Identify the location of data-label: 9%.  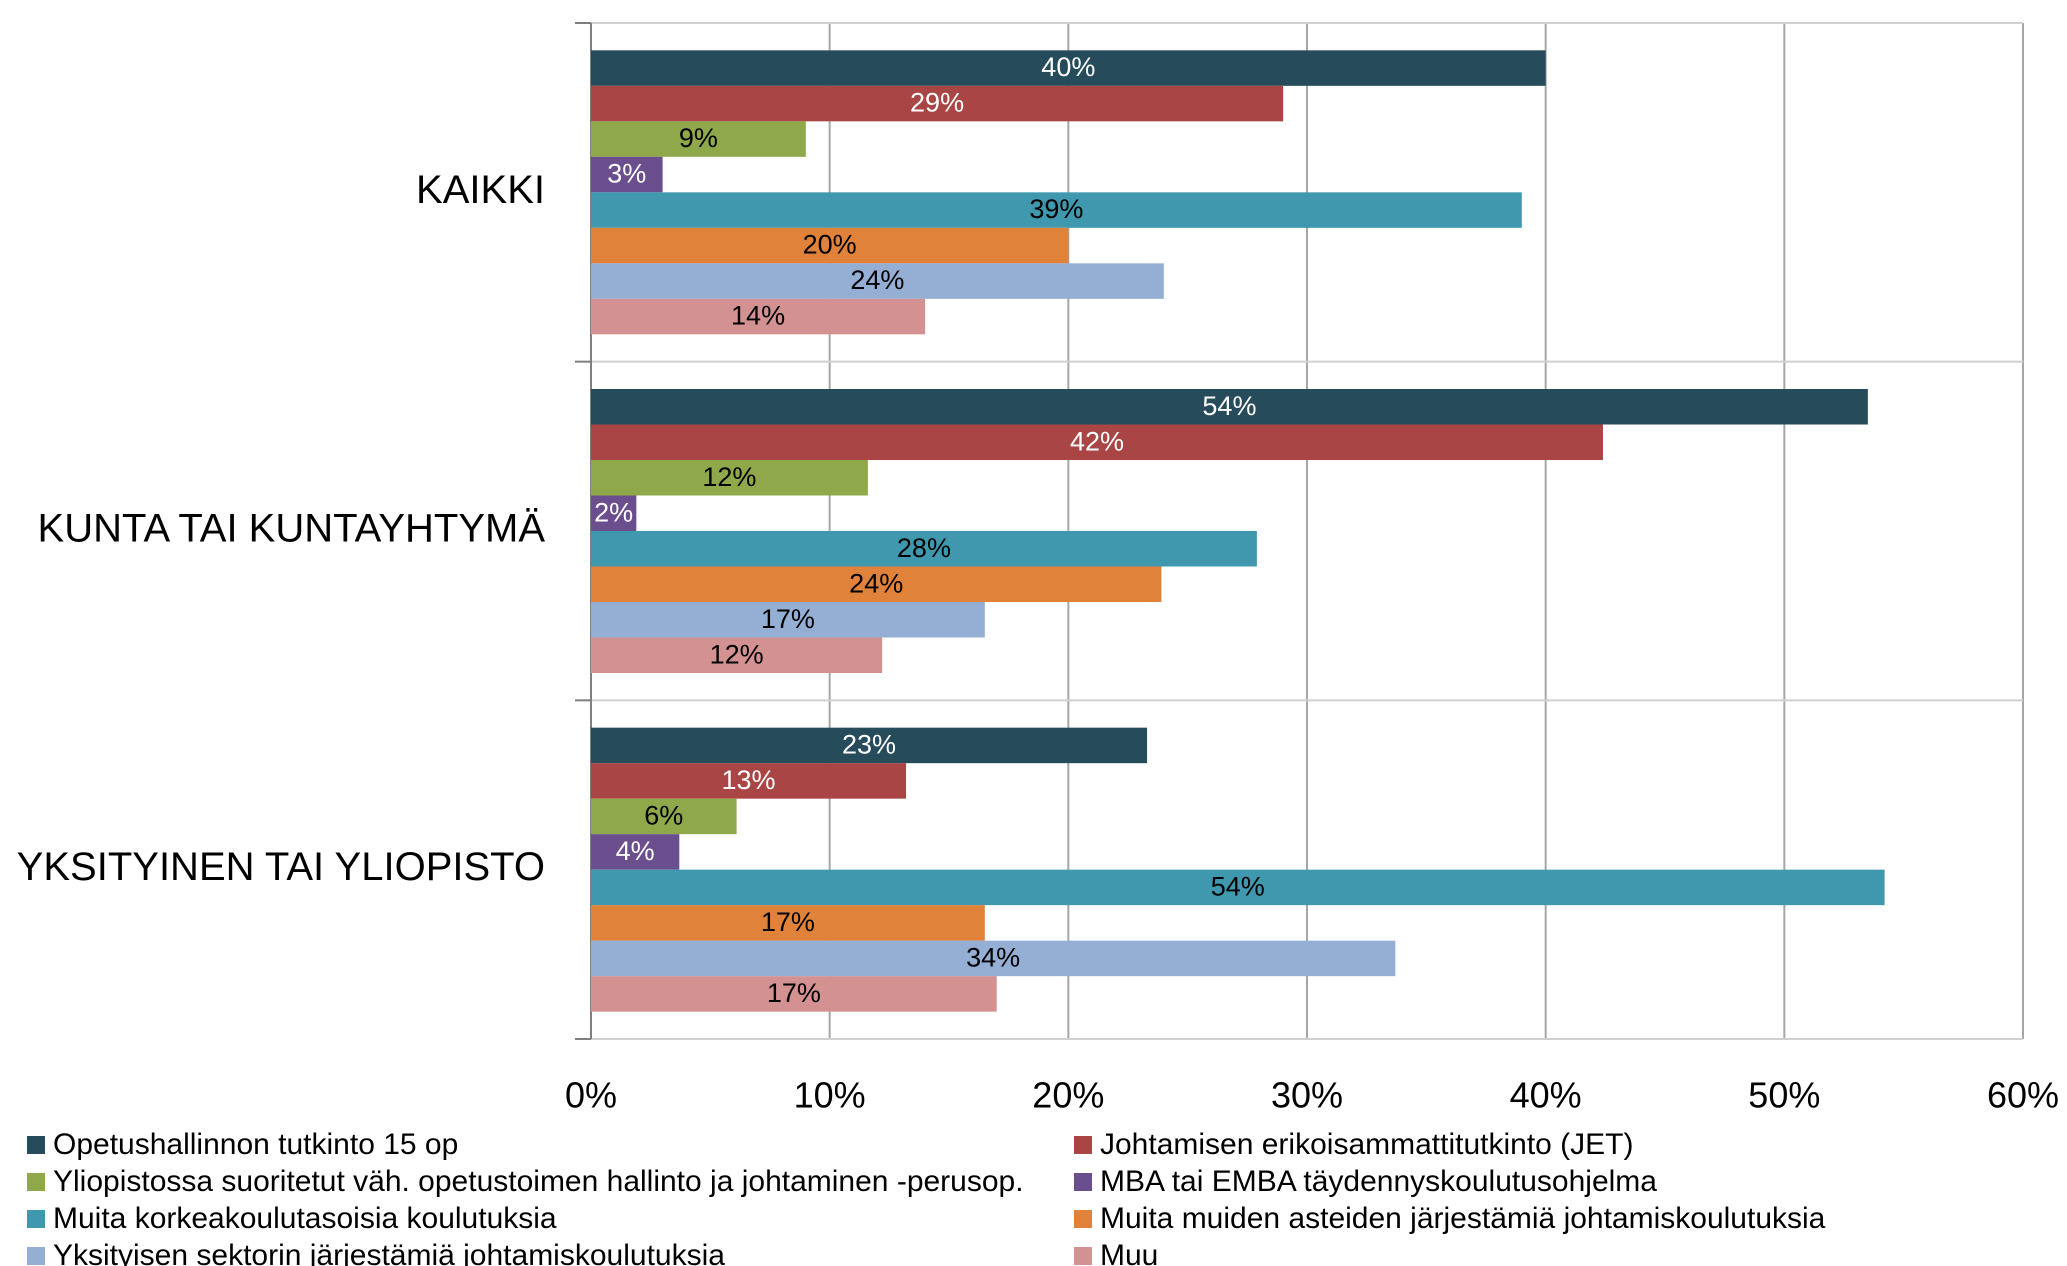
(698, 138).